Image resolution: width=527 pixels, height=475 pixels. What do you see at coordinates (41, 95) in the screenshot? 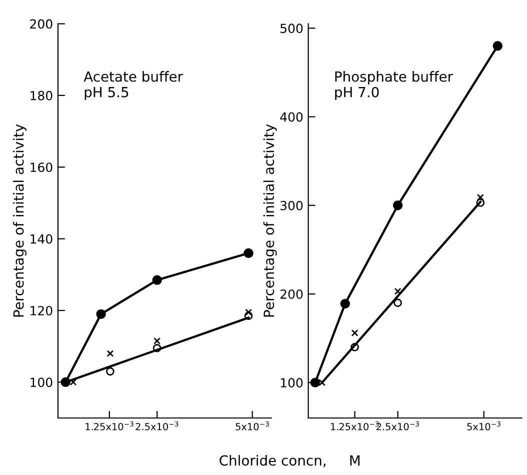
I see `y-tick-label: 180` at bounding box center [41, 95].